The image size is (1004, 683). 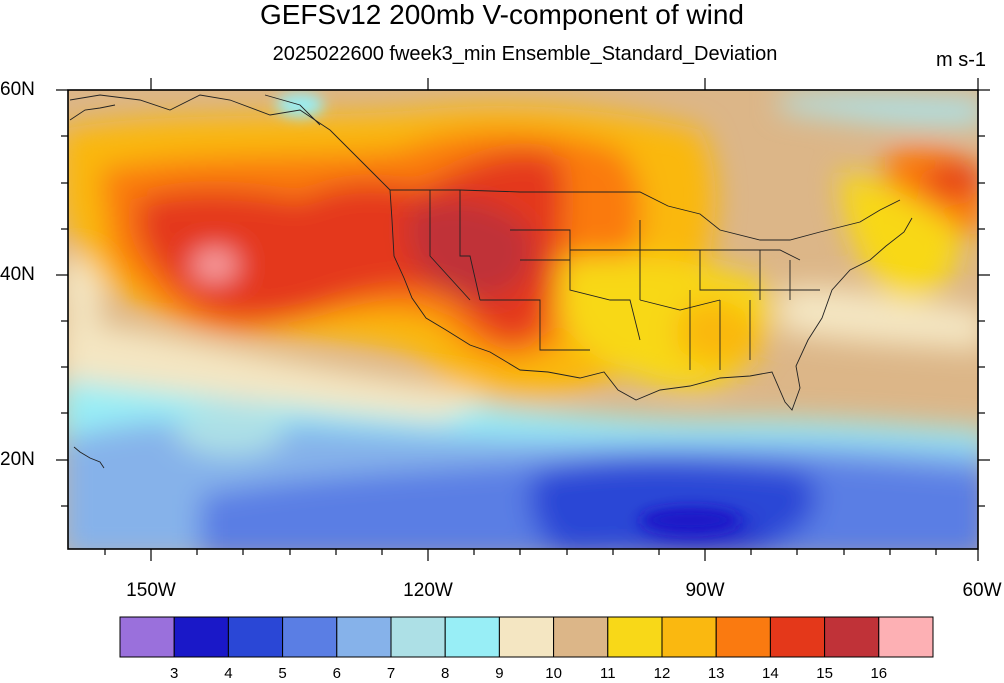 I want to click on colorbar-tick-label: 10, so click(x=553, y=673).